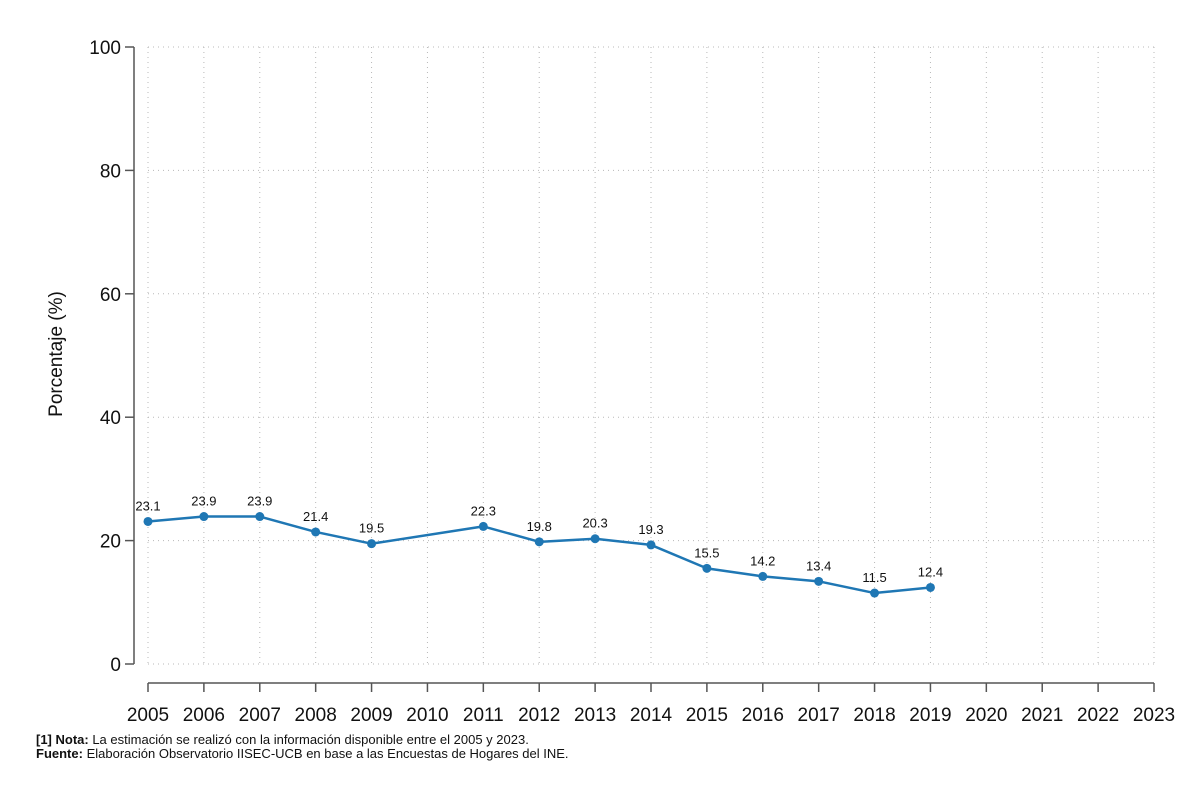 This screenshot has width=1200, height=801. What do you see at coordinates (595, 715) in the screenshot?
I see `x-tick-label: 2013` at bounding box center [595, 715].